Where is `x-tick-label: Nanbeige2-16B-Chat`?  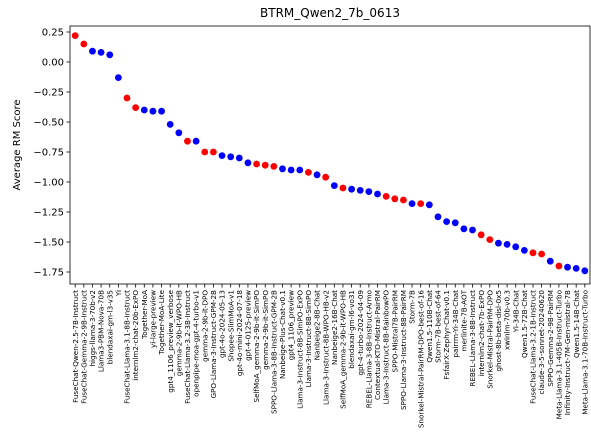
x-tick-label: Nanbeige2-16B-Chat is located at coordinates (334, 327).